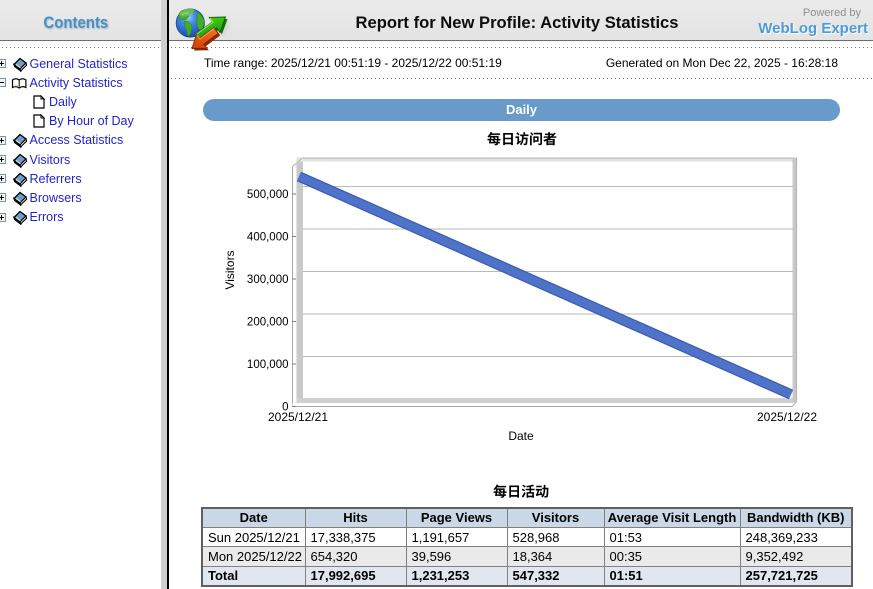  Describe the element at coordinates (268, 365) in the screenshot. I see `svg-text: 100,000` at that location.